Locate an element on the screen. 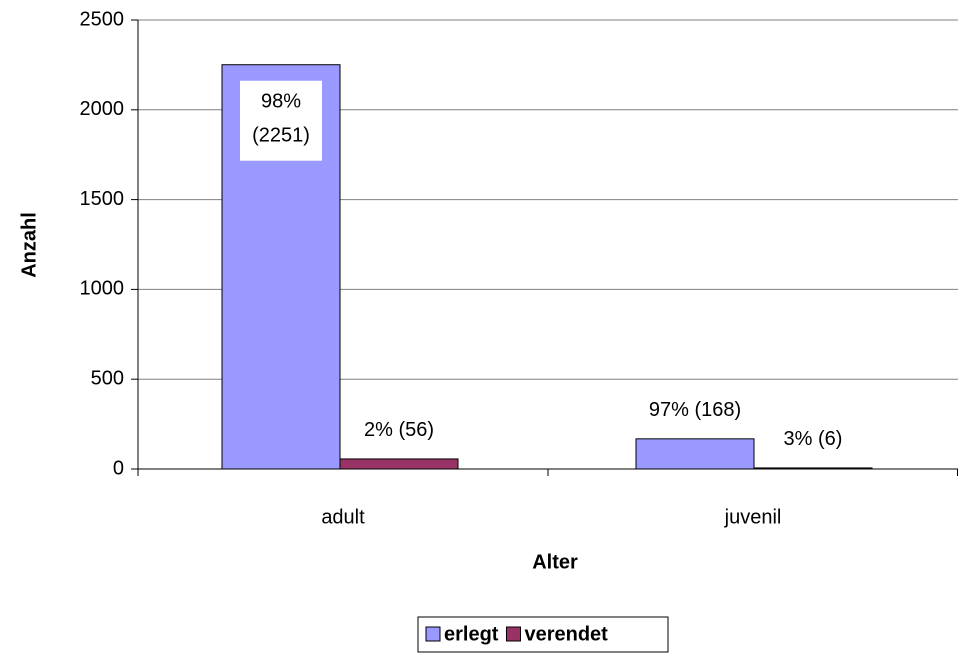 The width and height of the screenshot is (958, 656). x-axis-label: Alter is located at coordinates (555, 562).